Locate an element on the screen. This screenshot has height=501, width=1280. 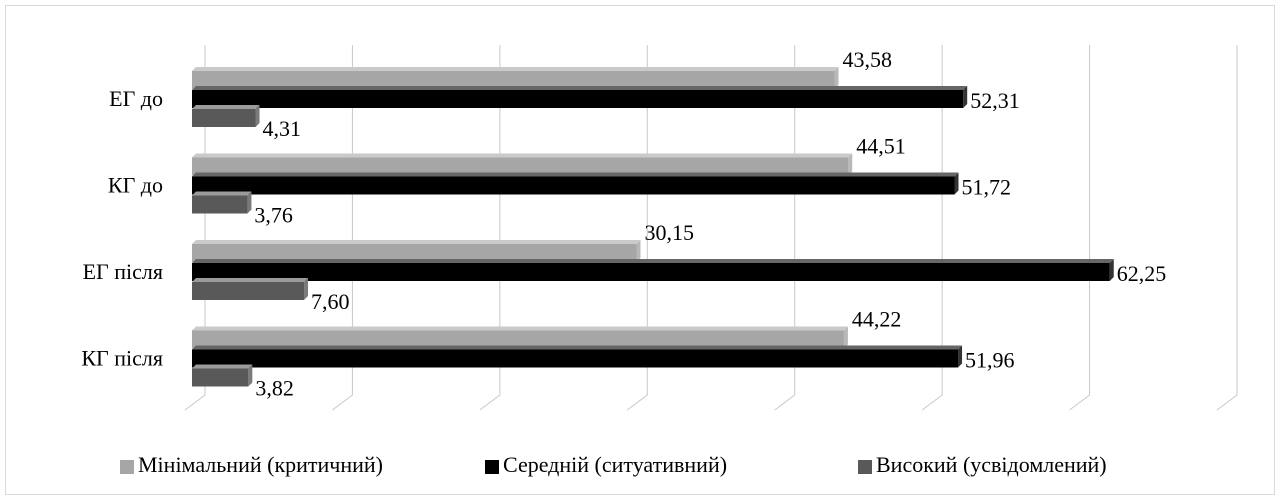
data-label: 51,72 is located at coordinates (987, 187).